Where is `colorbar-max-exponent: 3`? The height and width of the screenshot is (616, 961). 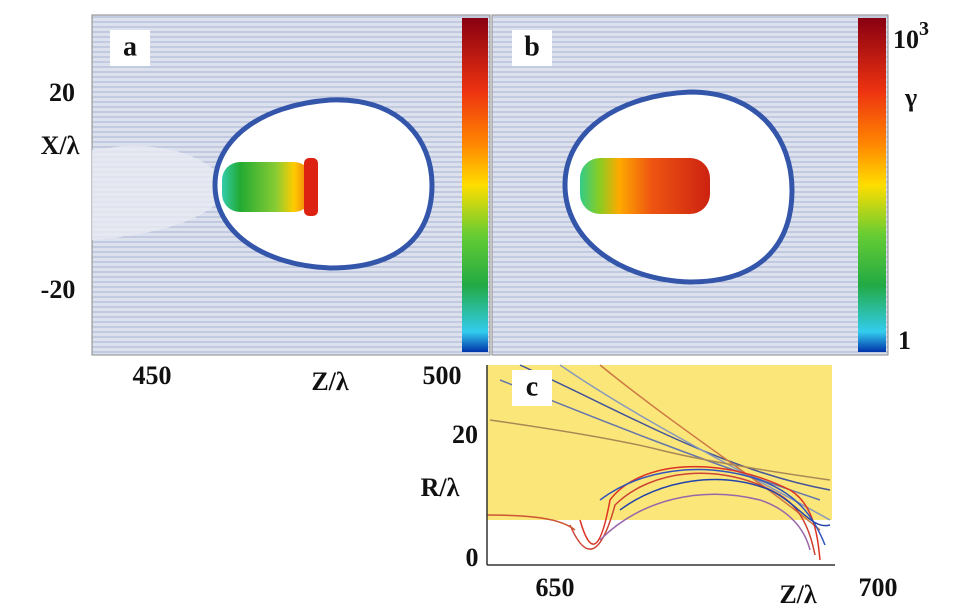 colorbar-max-exponent: 3 is located at coordinates (924, 29).